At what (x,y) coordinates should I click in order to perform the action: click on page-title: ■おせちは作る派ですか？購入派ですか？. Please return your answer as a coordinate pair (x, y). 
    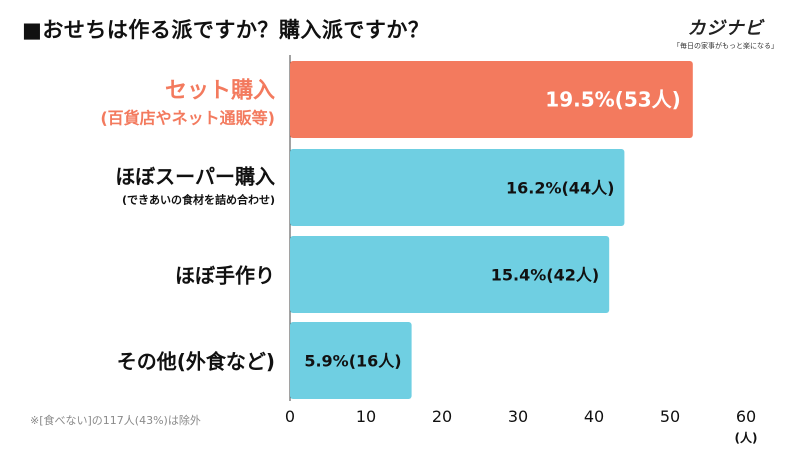
    Looking at the image, I should click on (226, 30).